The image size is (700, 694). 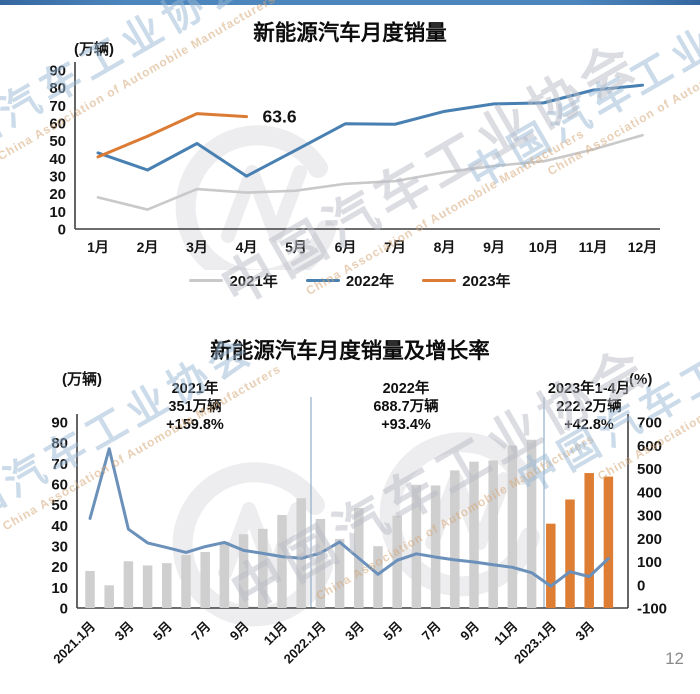 I want to click on legend-swatch-2021, so click(x=206, y=280).